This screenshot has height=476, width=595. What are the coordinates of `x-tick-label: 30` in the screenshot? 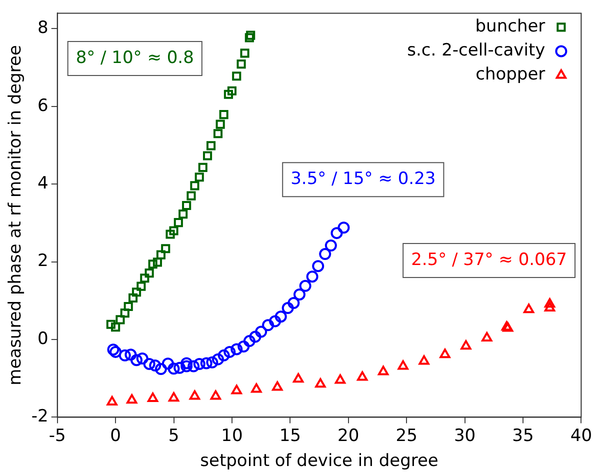 It's located at (465, 436).